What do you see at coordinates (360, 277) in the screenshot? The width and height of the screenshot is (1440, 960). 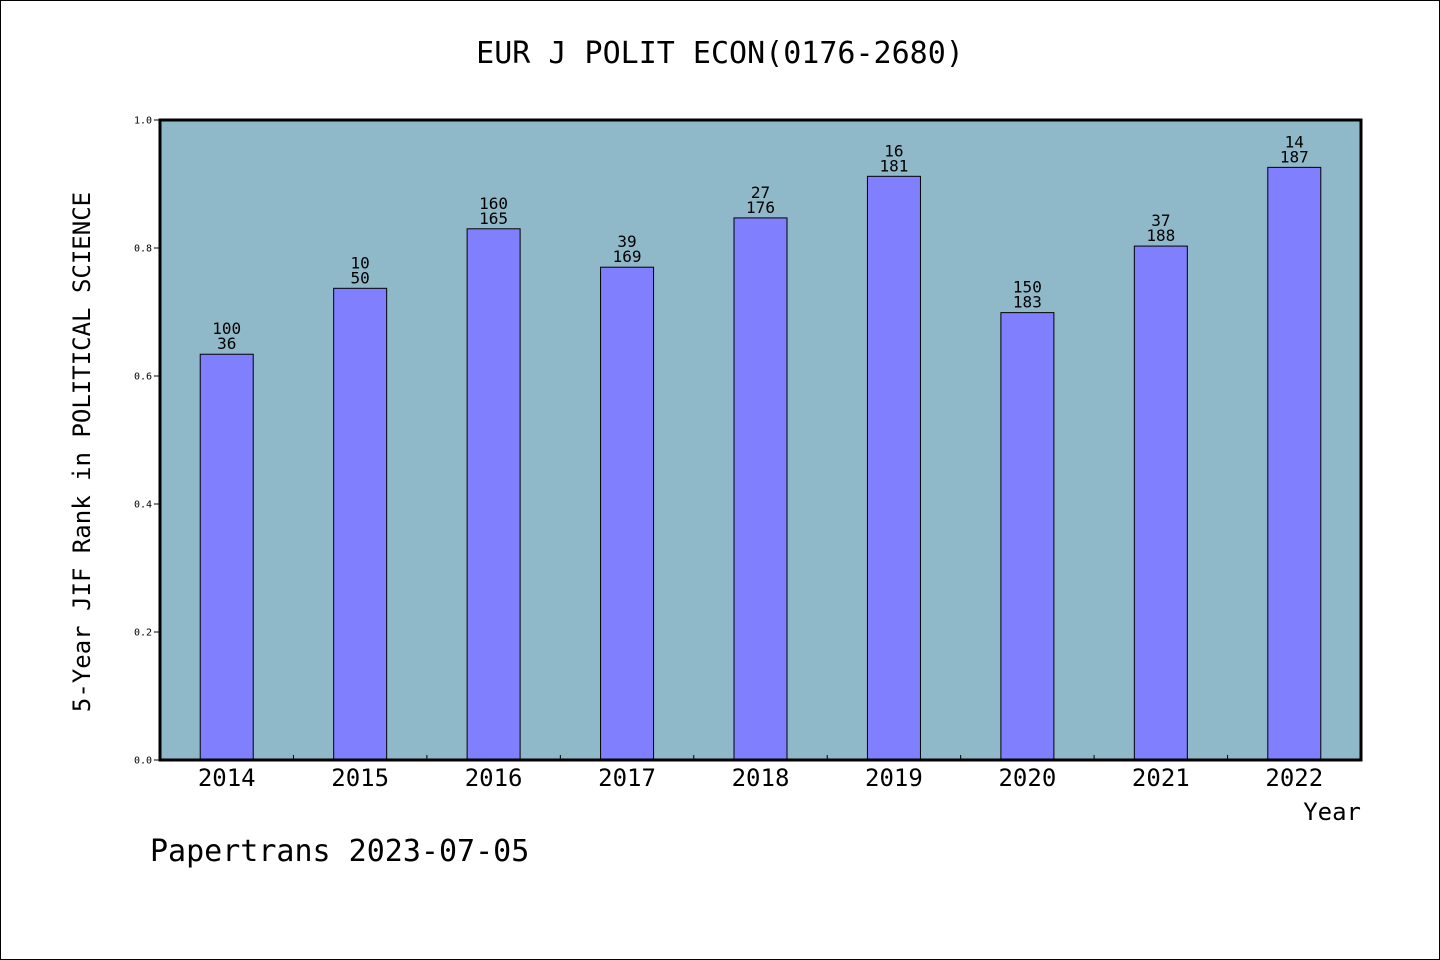 I see `data-label-bottom-2015: 50` at bounding box center [360, 277].